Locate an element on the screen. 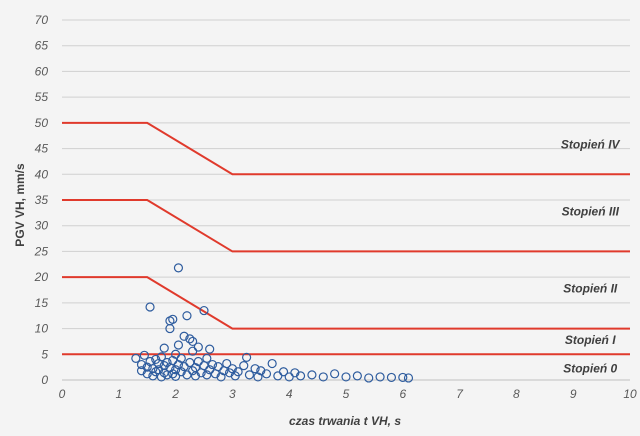 The height and width of the screenshot is (436, 640). x-tick-label: 10 is located at coordinates (630, 394).